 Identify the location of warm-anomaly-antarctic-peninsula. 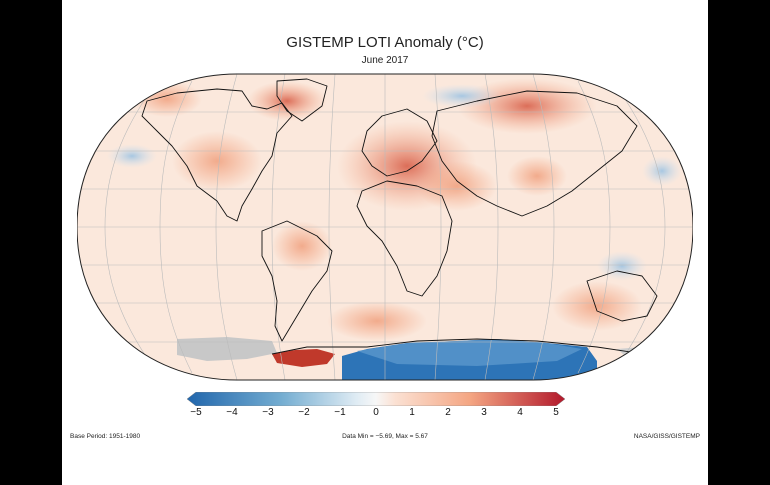
(303, 358).